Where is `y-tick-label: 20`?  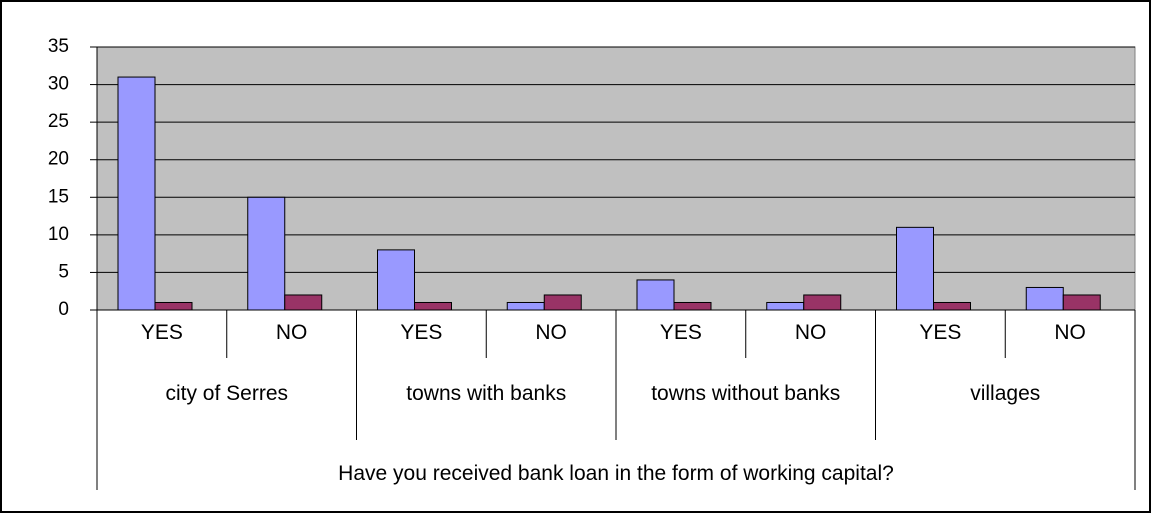
y-tick-label: 20 is located at coordinates (58, 159).